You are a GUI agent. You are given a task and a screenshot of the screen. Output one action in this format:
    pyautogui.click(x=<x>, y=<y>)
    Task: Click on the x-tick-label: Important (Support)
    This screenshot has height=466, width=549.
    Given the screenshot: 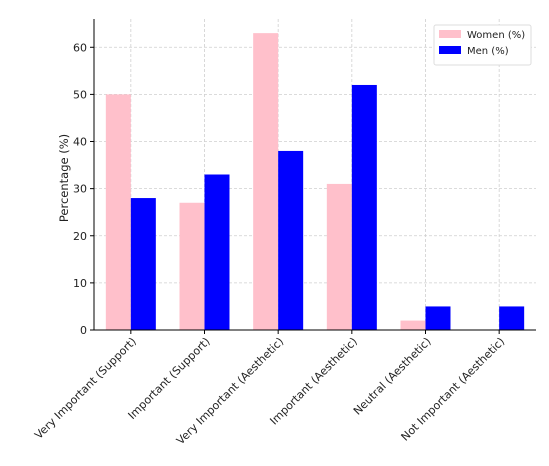 What is the action you would take?
    pyautogui.click(x=169, y=378)
    